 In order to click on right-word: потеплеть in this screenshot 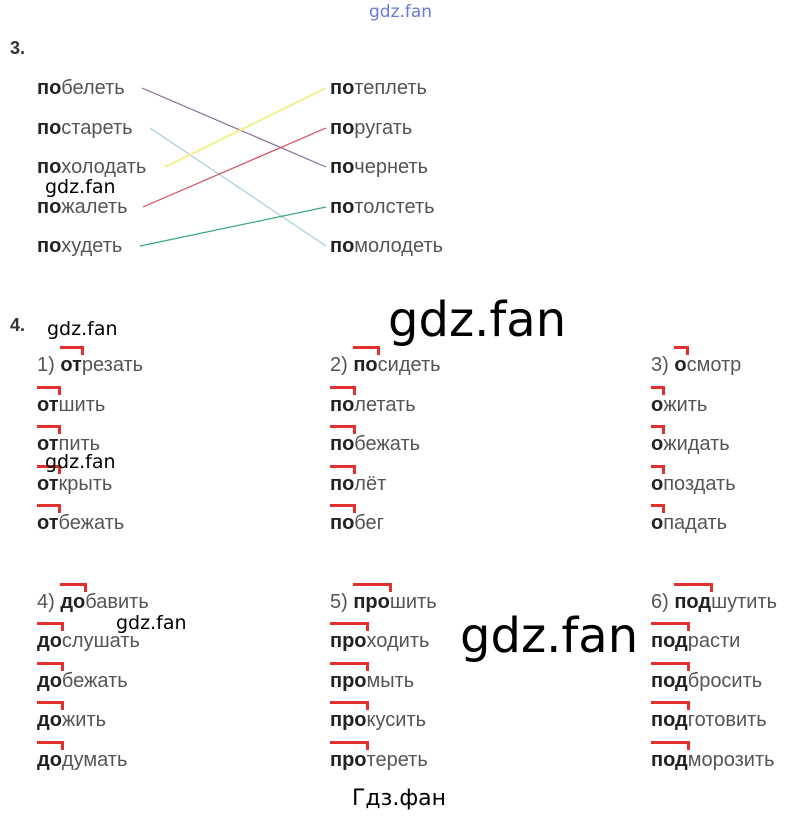, I will do `click(378, 88)`.